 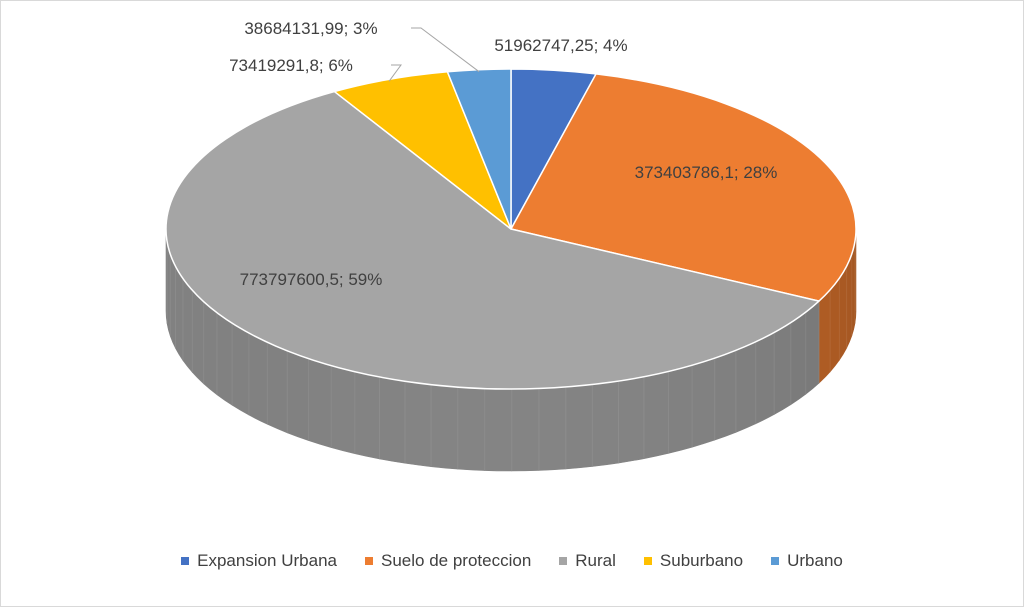 What do you see at coordinates (560, 45) in the screenshot?
I see `data-label-expansion-urbana: 51962747,25; 4%` at bounding box center [560, 45].